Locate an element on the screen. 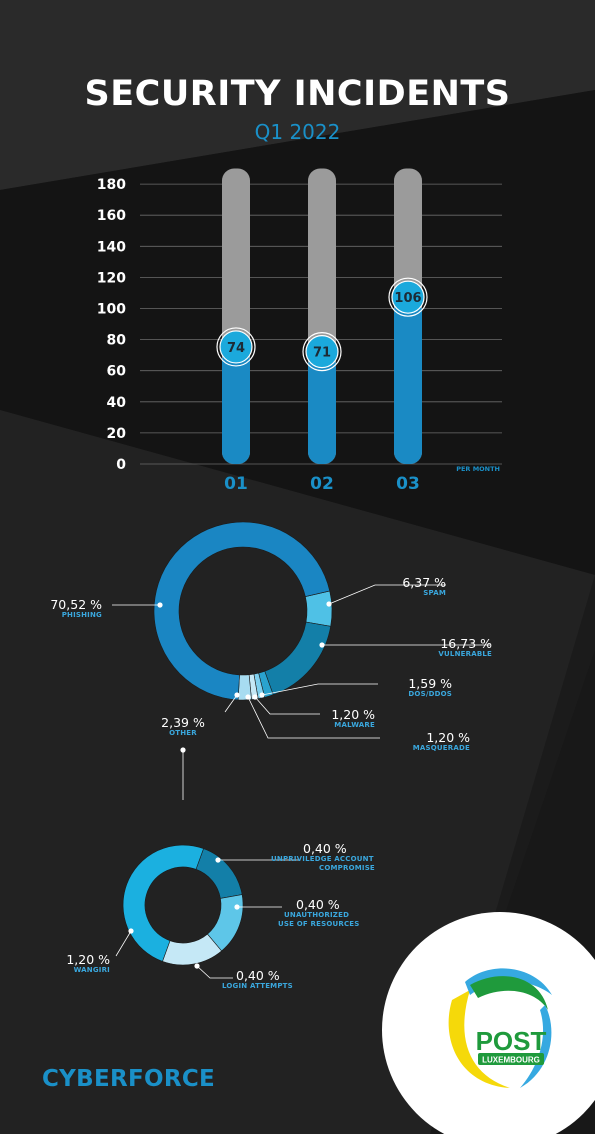  logo-sub: LUXEMBOURG is located at coordinates (511, 1060).